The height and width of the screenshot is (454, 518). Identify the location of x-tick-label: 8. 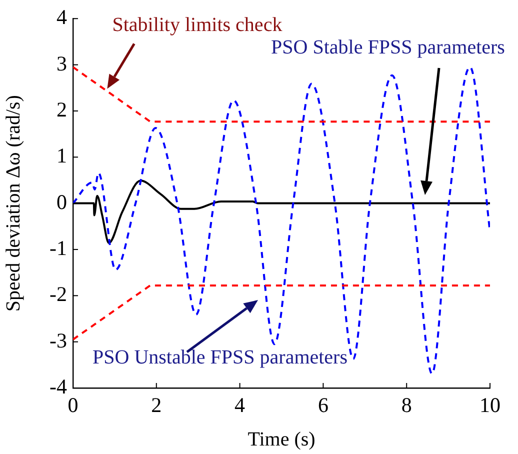
(406, 405).